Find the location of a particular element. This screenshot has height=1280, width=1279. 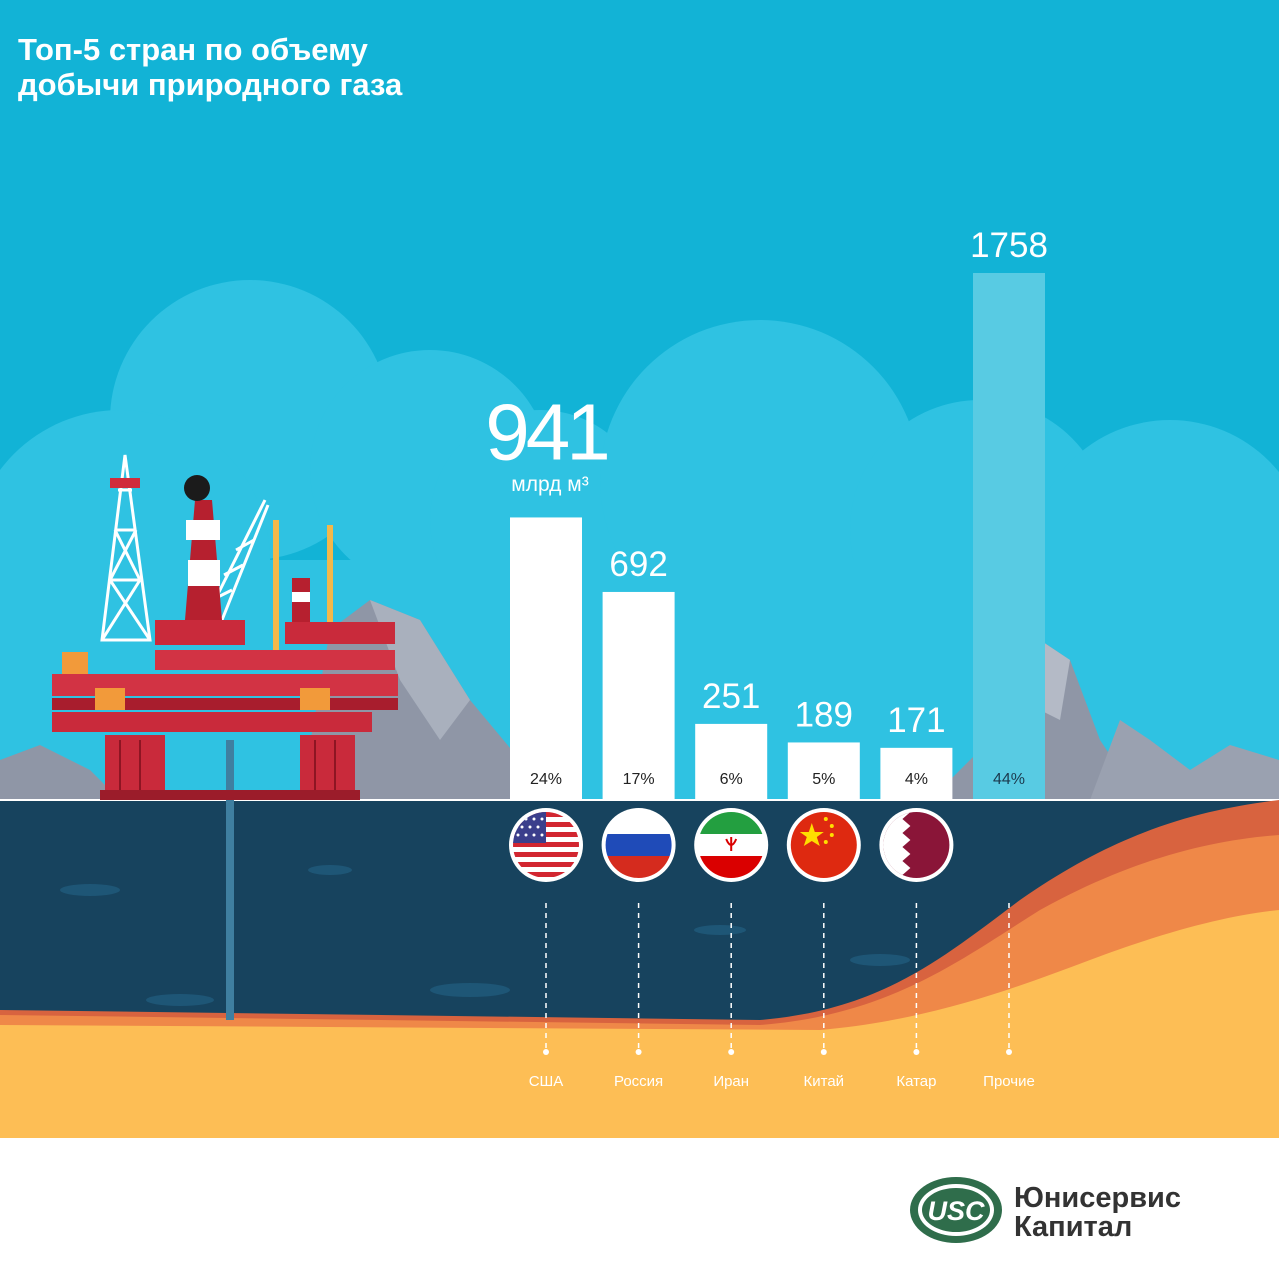

value-label-5: 1758 is located at coordinates (1009, 245).